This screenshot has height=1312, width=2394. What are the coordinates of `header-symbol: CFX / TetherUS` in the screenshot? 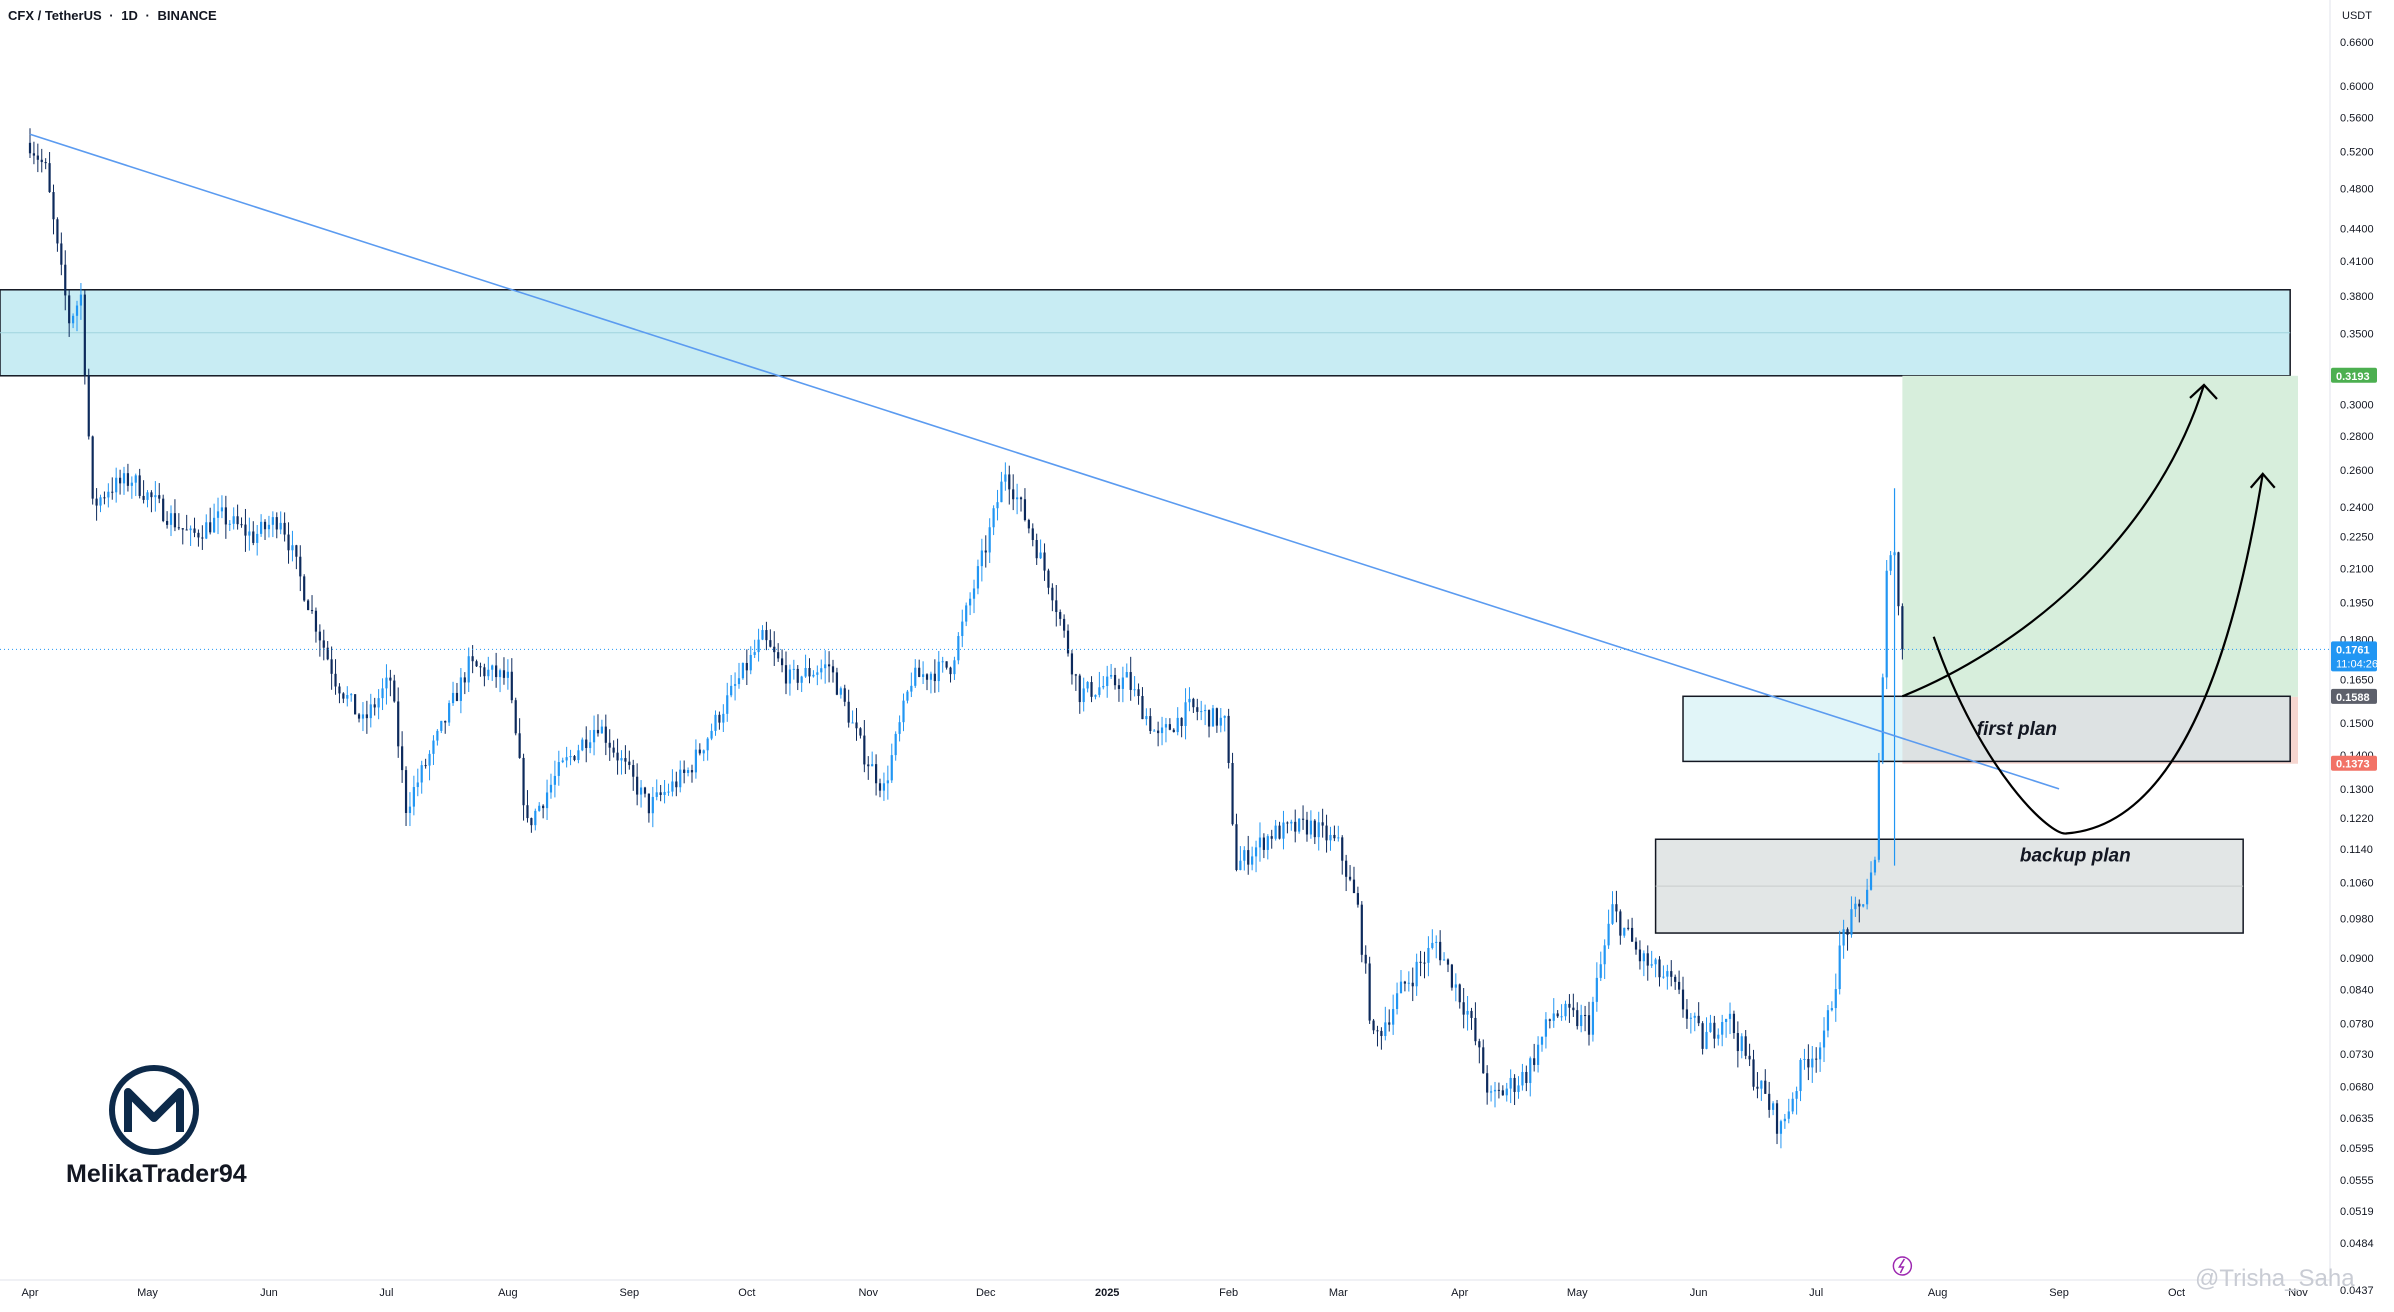 It's located at (55, 15).